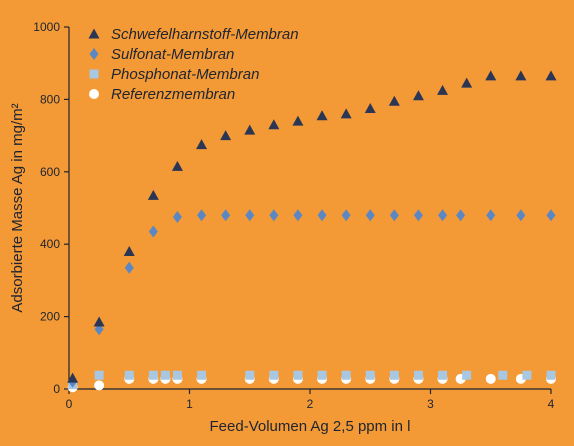 The width and height of the screenshot is (574, 446). What do you see at coordinates (94, 54) in the screenshot?
I see `legend-marker-diamond` at bounding box center [94, 54].